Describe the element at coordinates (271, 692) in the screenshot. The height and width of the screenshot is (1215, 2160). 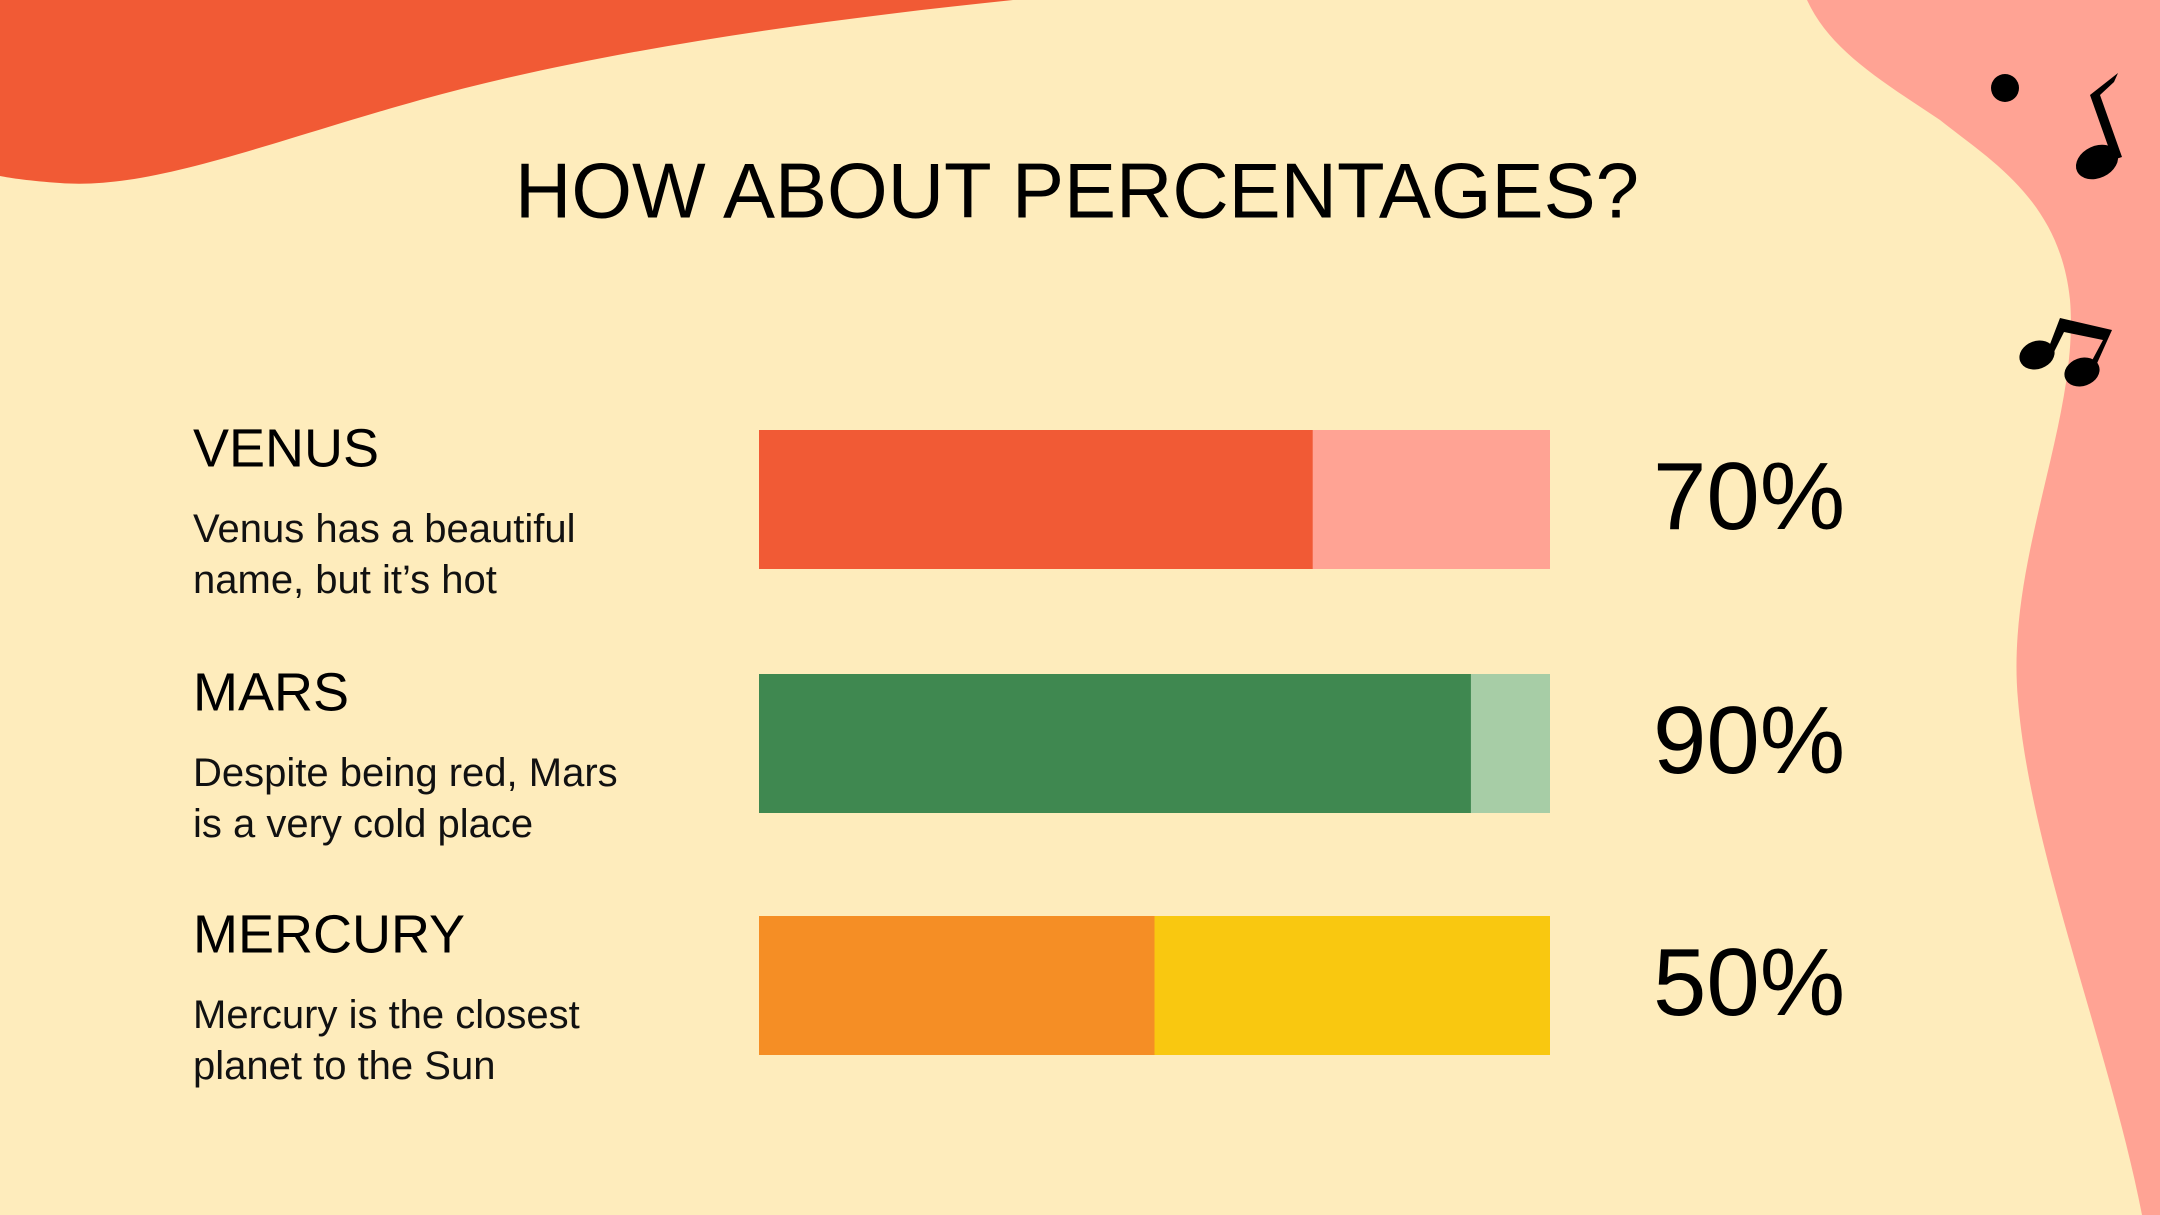
I see `category-name: MARS` at that location.